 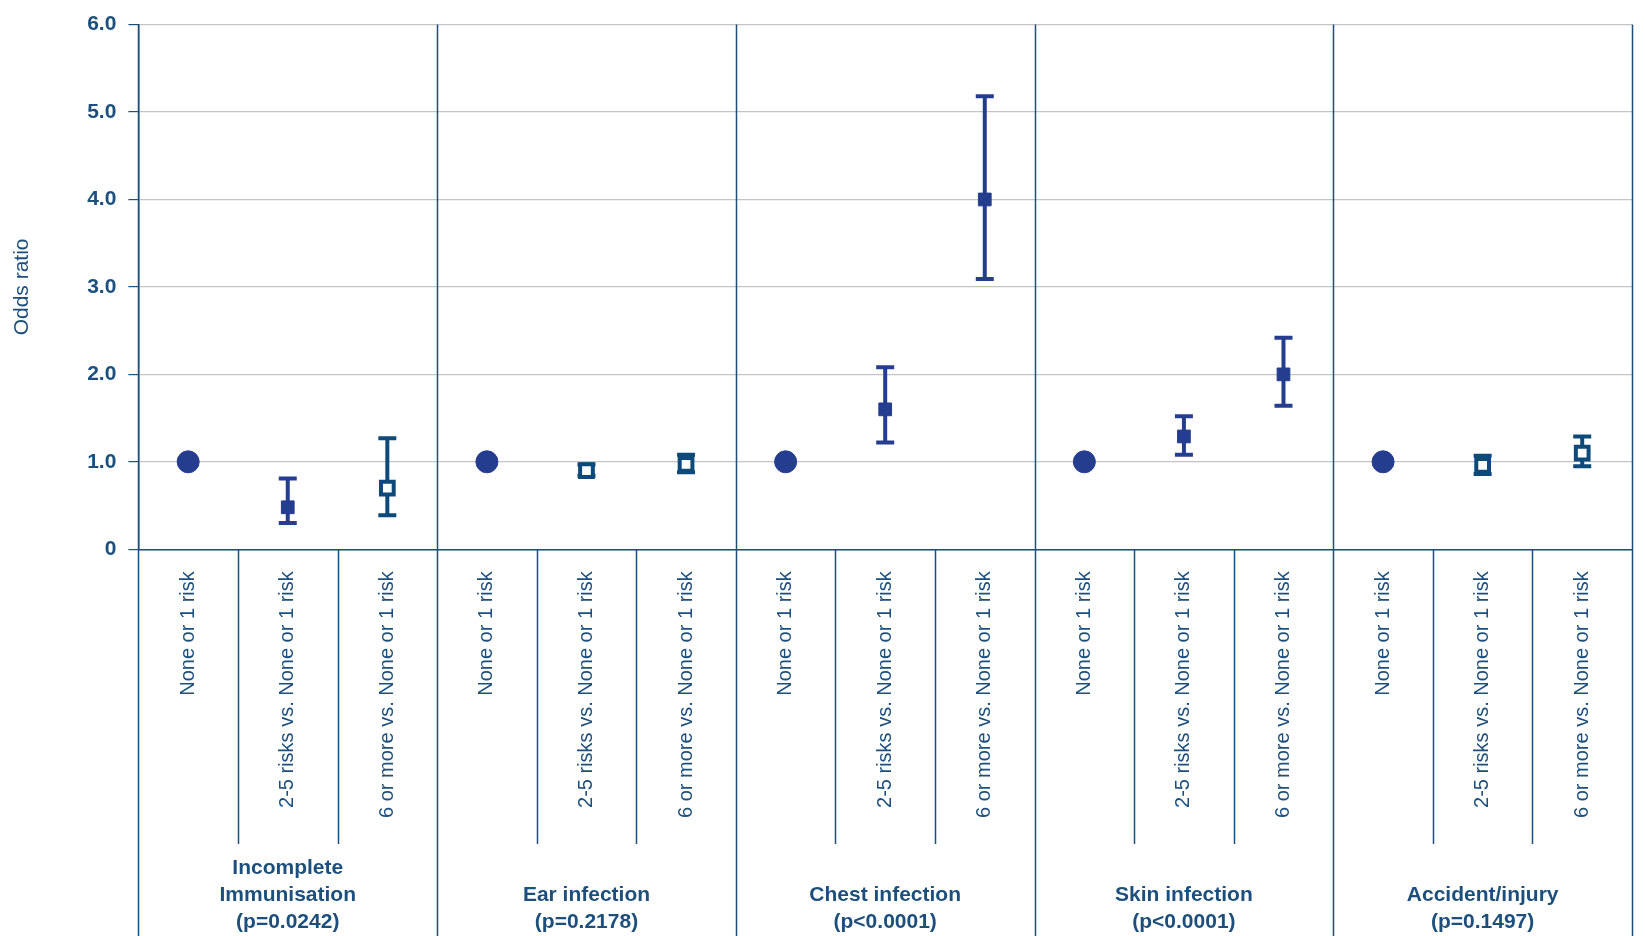 What do you see at coordinates (21, 287) in the screenshot?
I see `y-axis-title: Odds ratio` at bounding box center [21, 287].